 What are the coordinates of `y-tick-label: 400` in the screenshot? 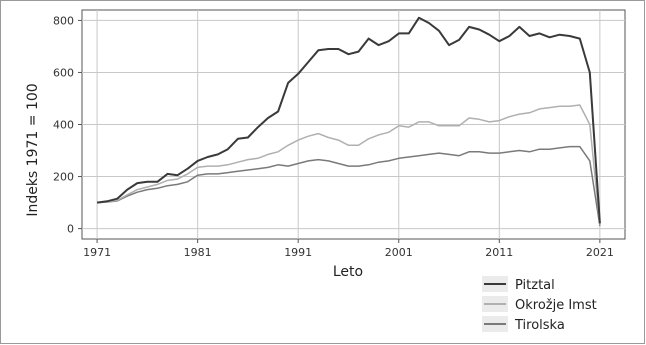 It's located at (63, 125).